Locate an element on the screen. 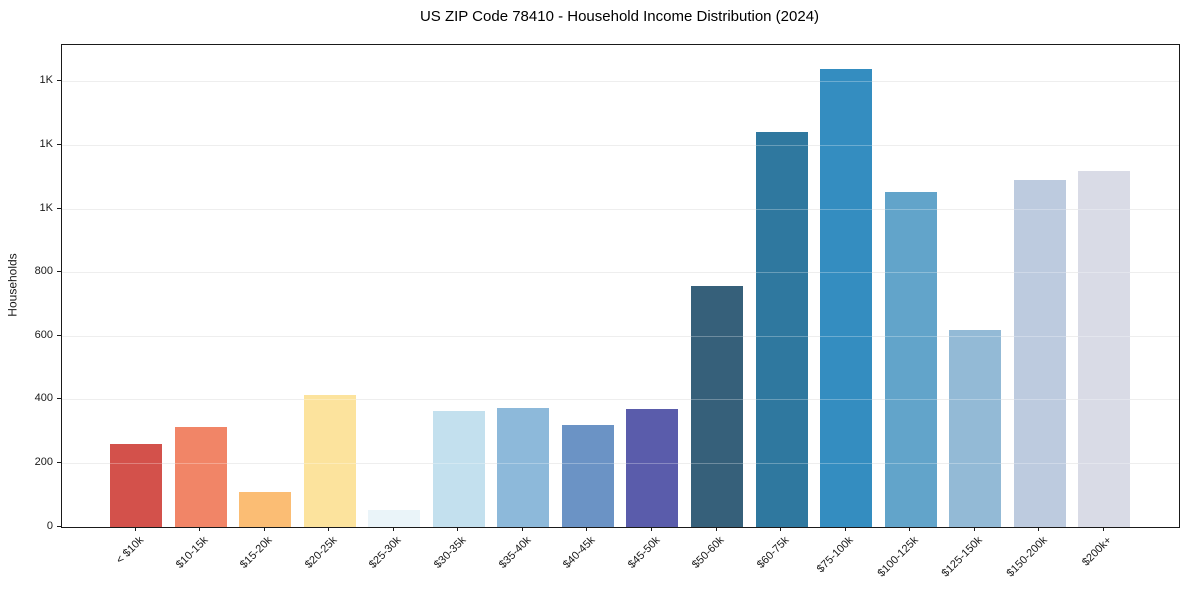 This screenshot has height=590, width=1189. x-tick-label-8: $45-50k is located at coordinates (644, 552).